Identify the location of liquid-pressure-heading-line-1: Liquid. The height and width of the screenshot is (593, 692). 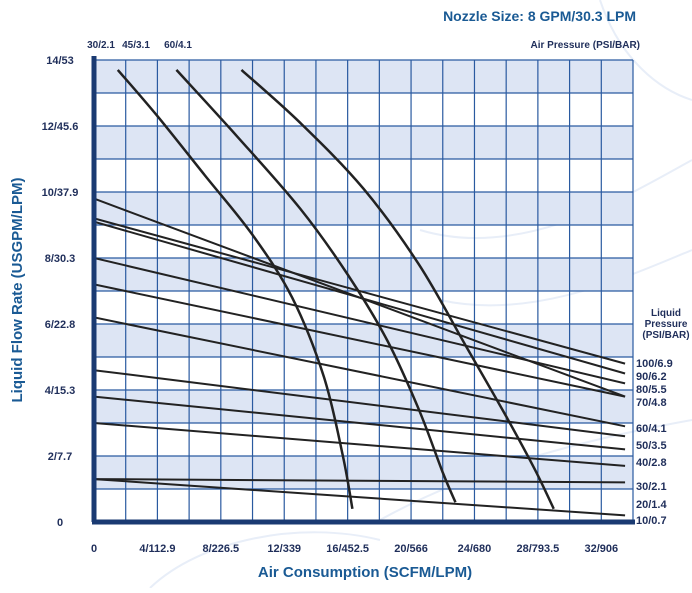
(666, 313).